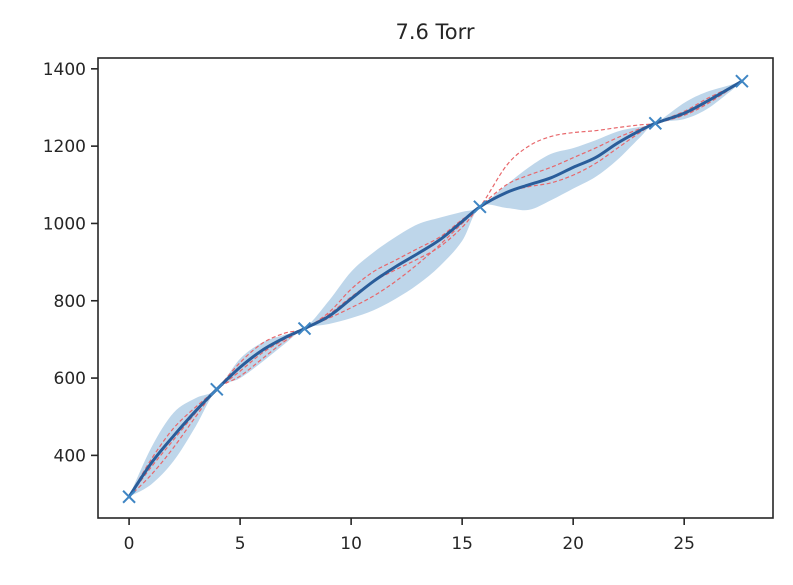 The width and height of the screenshot is (793, 585). What do you see at coordinates (434, 32) in the screenshot?
I see `chart-title: 7.6 Torr` at bounding box center [434, 32].